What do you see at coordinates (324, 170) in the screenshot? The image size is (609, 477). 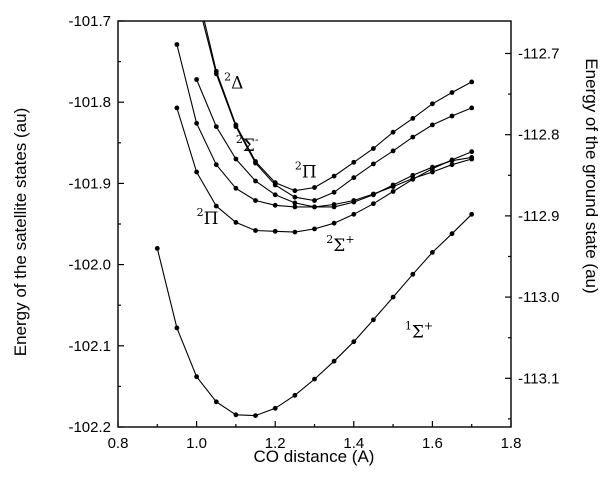 I see `series-line` at bounding box center [324, 170].